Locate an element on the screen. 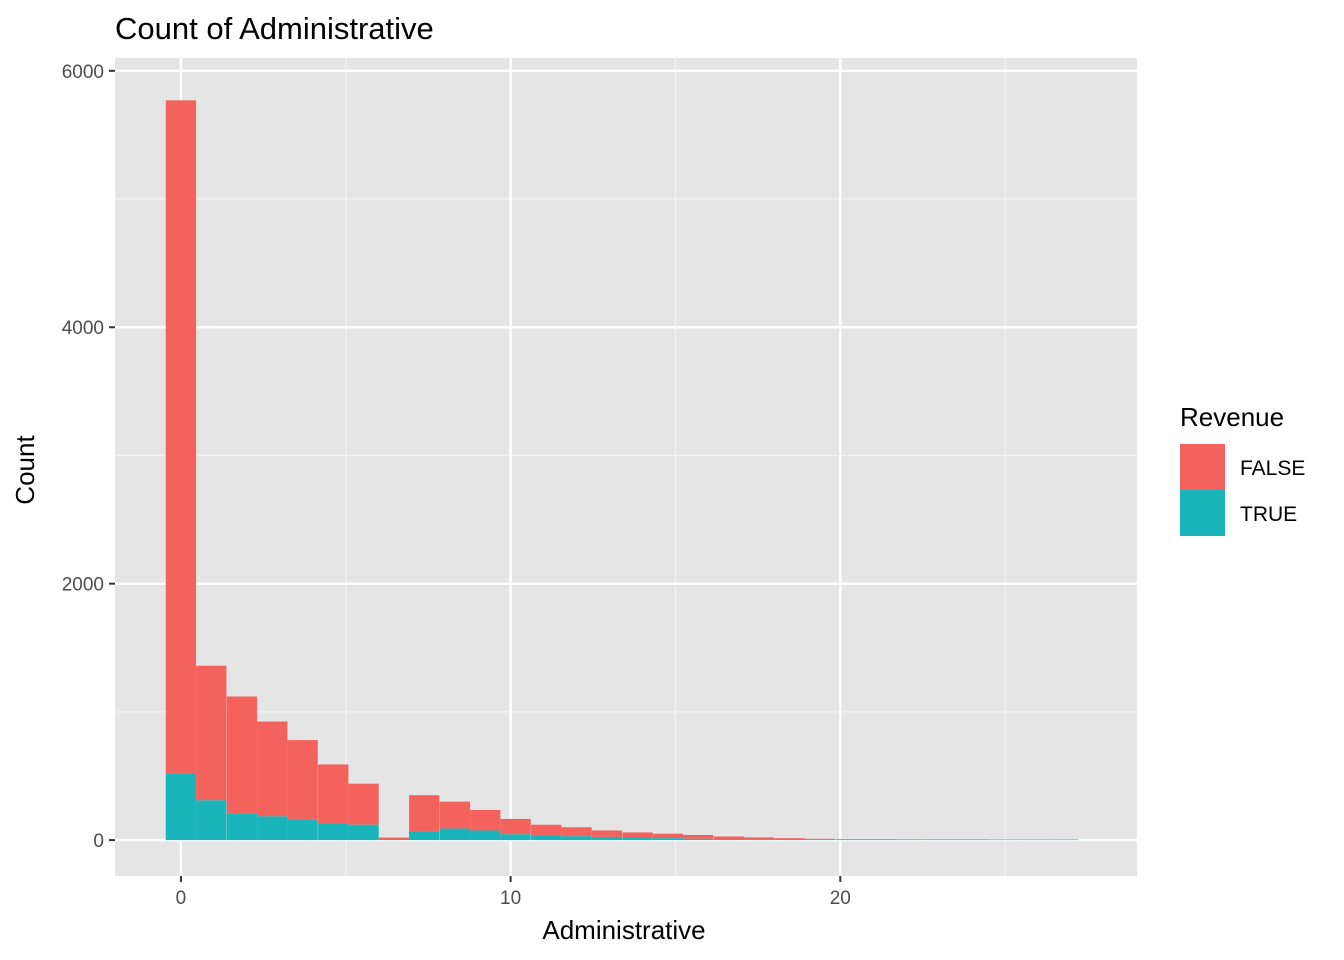 The height and width of the screenshot is (960, 1344). chart-title: Count of Administrative is located at coordinates (274, 28).